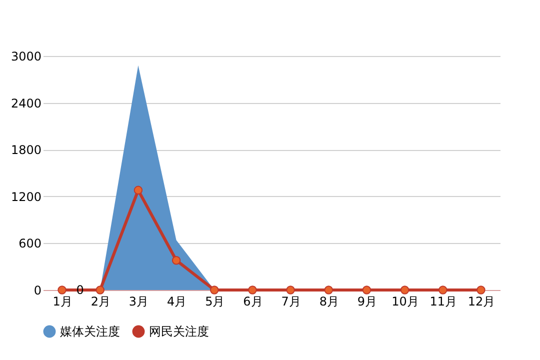 This screenshot has height=360, width=540. What do you see at coordinates (367, 301) in the screenshot?
I see `x-tick-label: 9月` at bounding box center [367, 301].